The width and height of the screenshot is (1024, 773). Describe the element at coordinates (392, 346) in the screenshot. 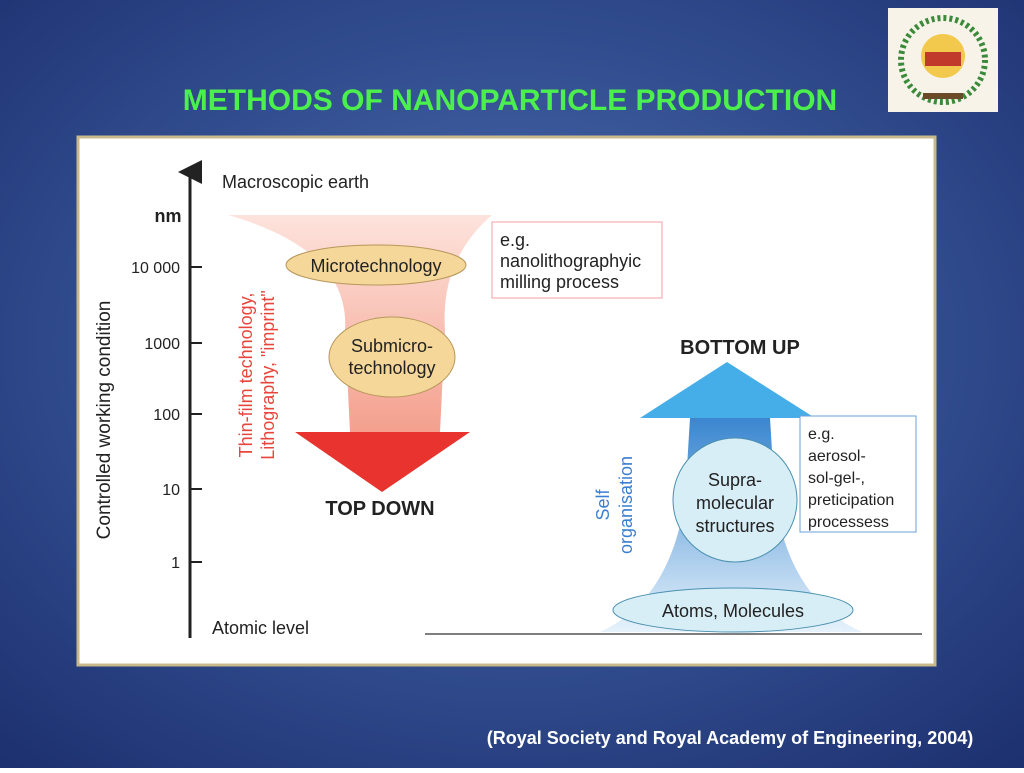

I see `stage: Submicro-` at that location.